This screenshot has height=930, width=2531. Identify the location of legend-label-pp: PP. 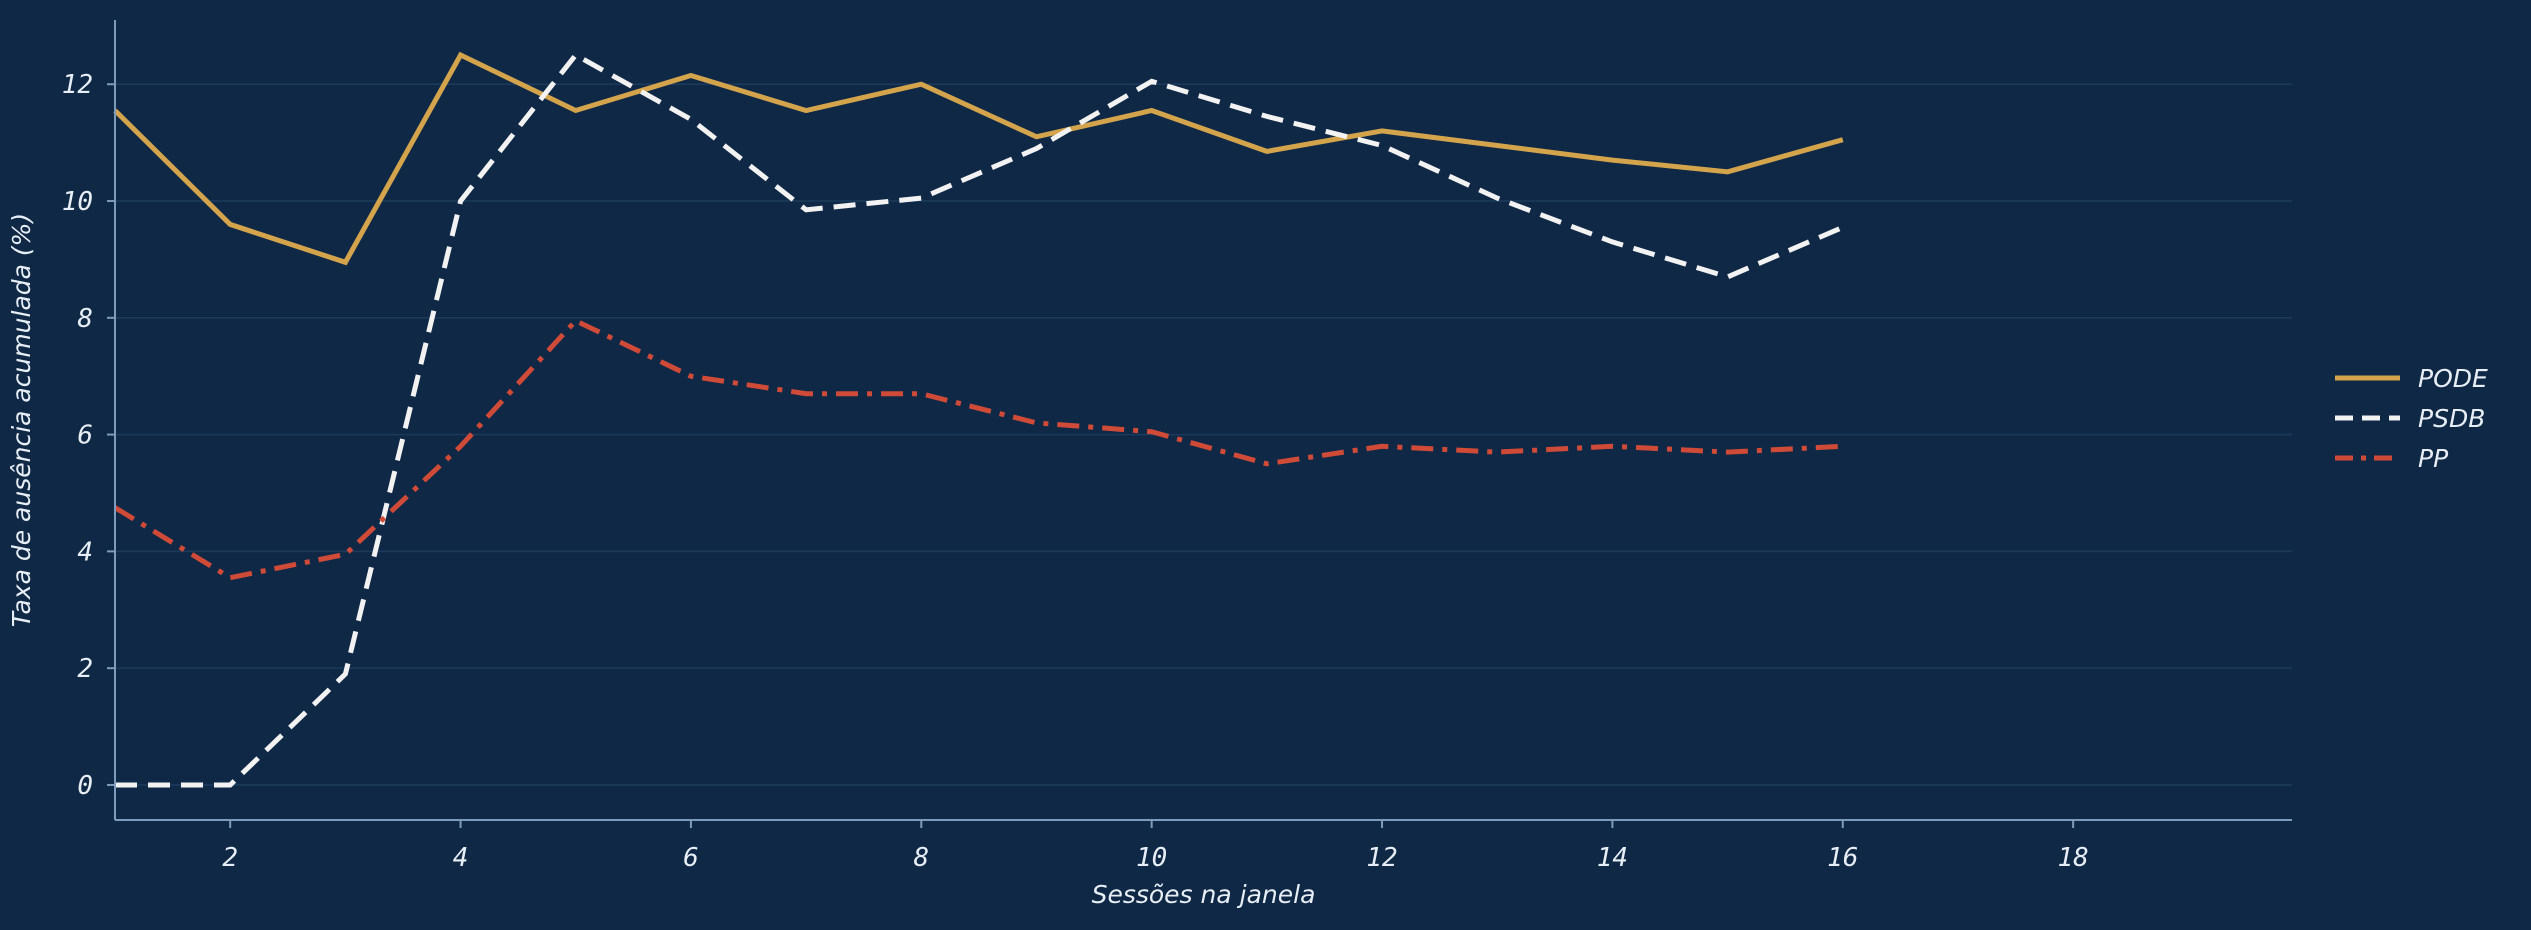
(2433, 458).